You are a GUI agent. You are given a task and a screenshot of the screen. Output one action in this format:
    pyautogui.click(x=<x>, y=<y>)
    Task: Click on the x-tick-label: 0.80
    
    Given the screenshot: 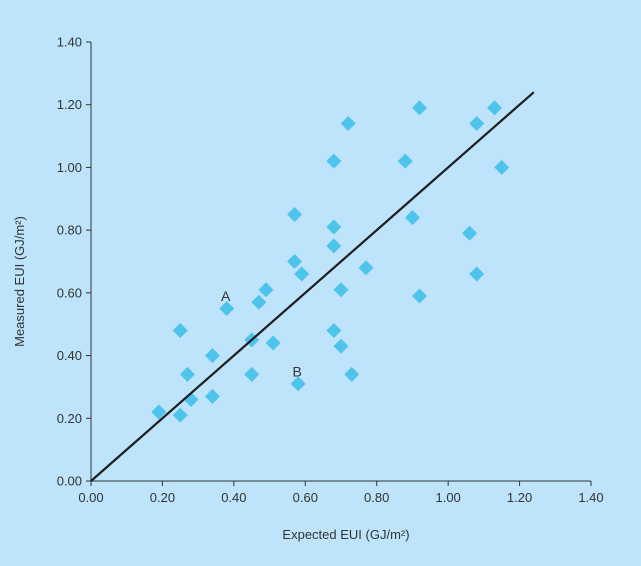 What is the action you would take?
    pyautogui.click(x=376, y=497)
    